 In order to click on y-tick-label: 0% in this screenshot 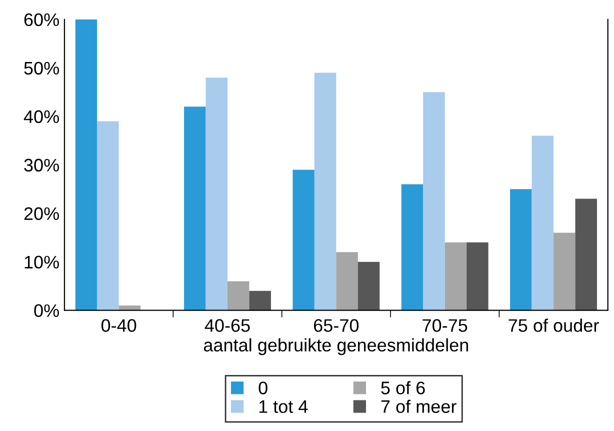, I will do `click(46, 311)`.